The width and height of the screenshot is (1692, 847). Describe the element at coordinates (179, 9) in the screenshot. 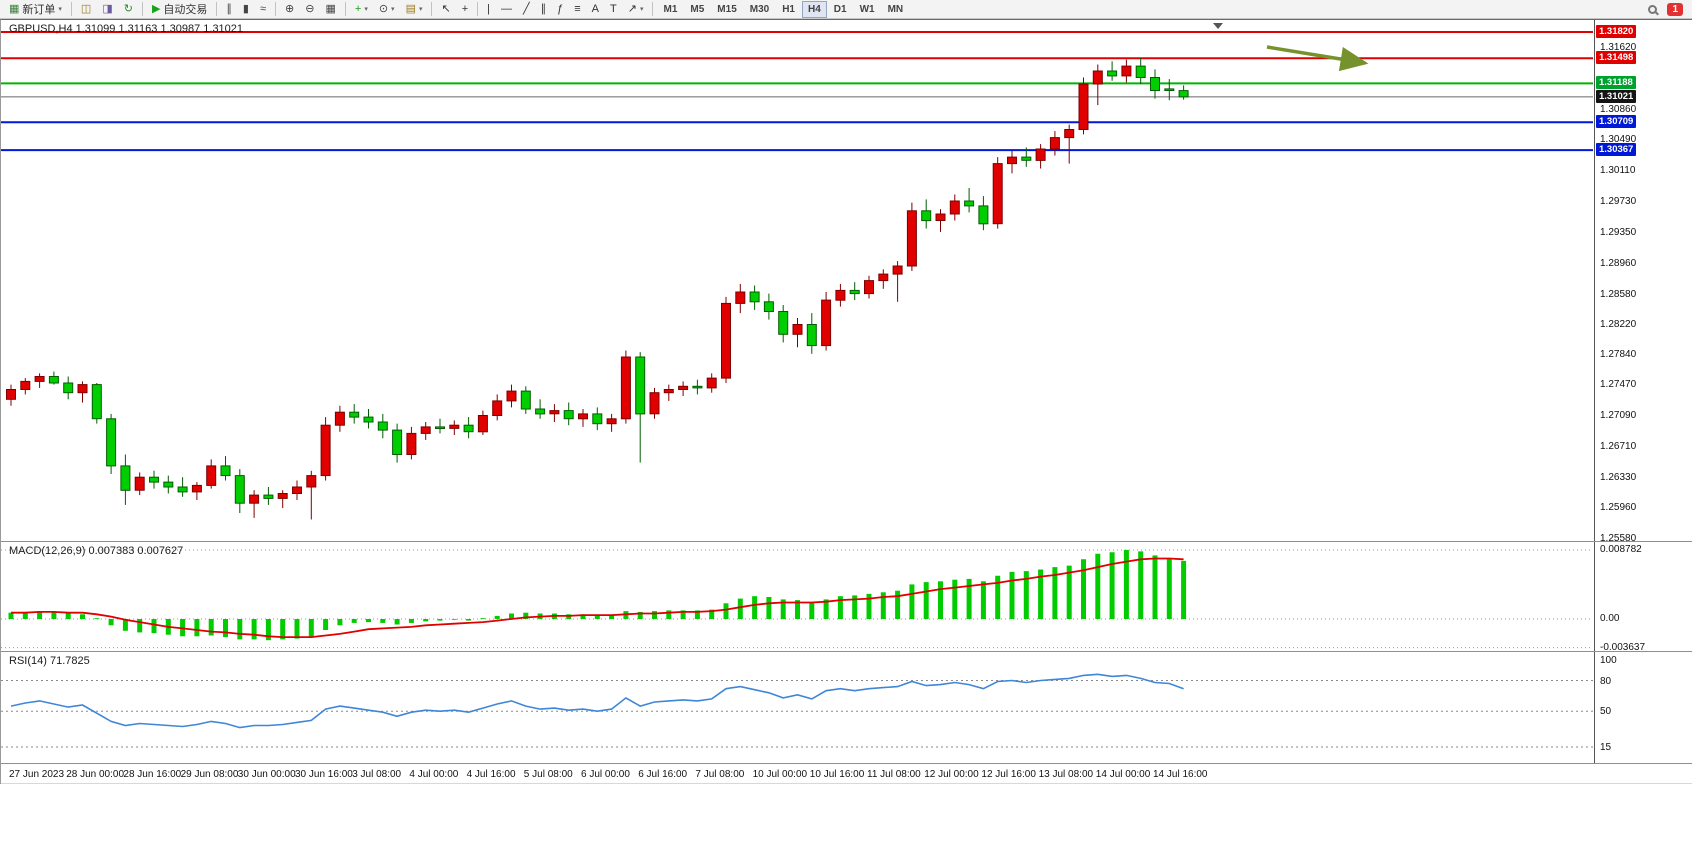

I see `auto-trading-button: ▶ 自动交易` at that location.